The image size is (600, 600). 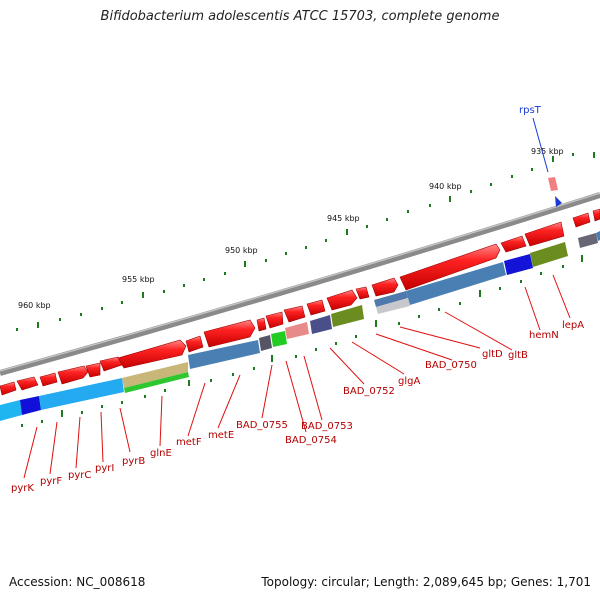 I want to click on tick-label: 935 kbp, so click(x=547, y=151).